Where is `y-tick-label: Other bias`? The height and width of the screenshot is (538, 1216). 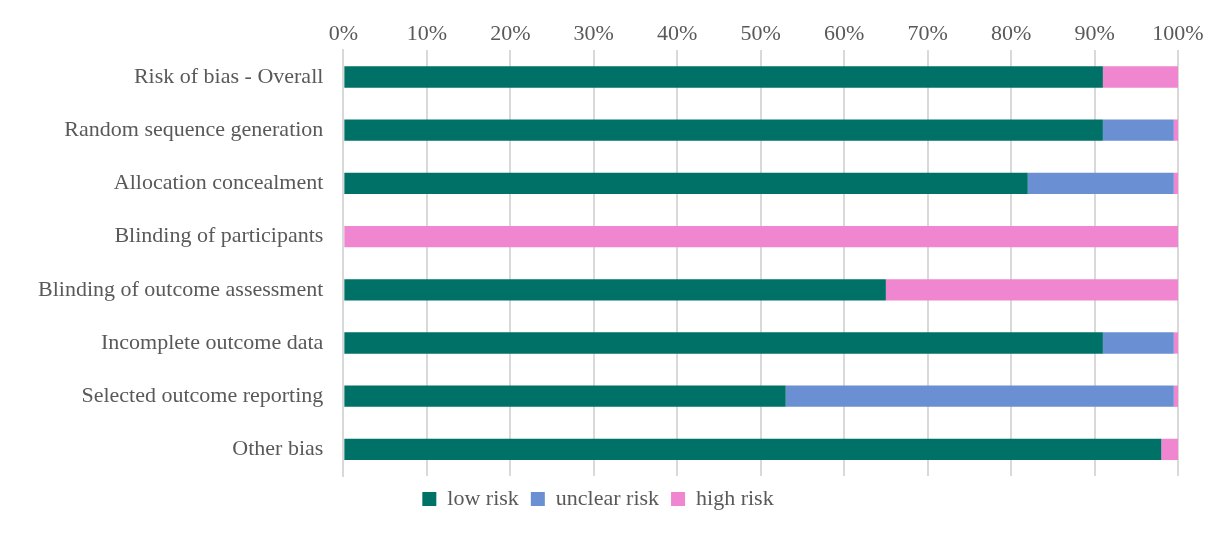 y-tick-label: Other bias is located at coordinates (278, 448).